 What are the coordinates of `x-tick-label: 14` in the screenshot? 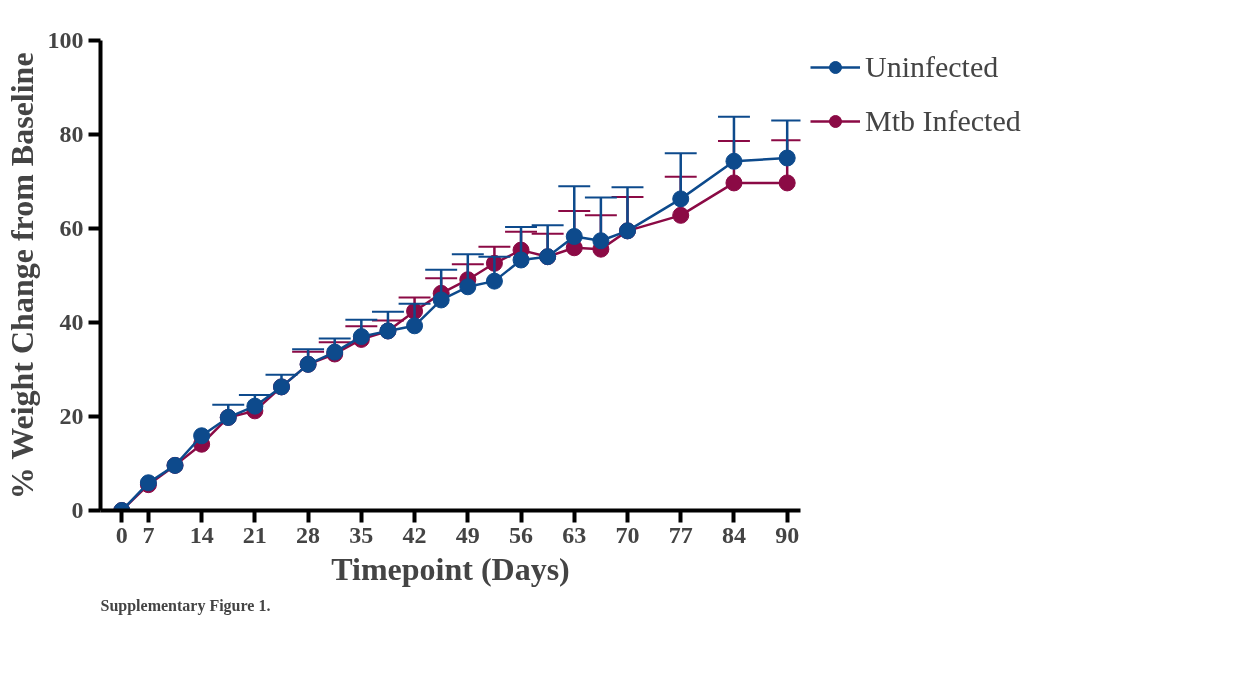 It's located at (201, 534).